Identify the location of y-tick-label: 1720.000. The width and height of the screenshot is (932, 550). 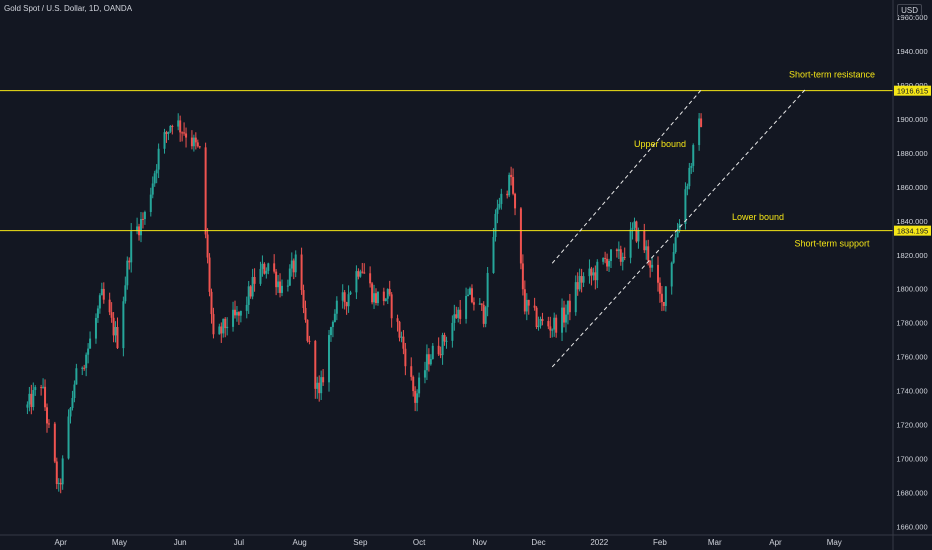
(911, 425).